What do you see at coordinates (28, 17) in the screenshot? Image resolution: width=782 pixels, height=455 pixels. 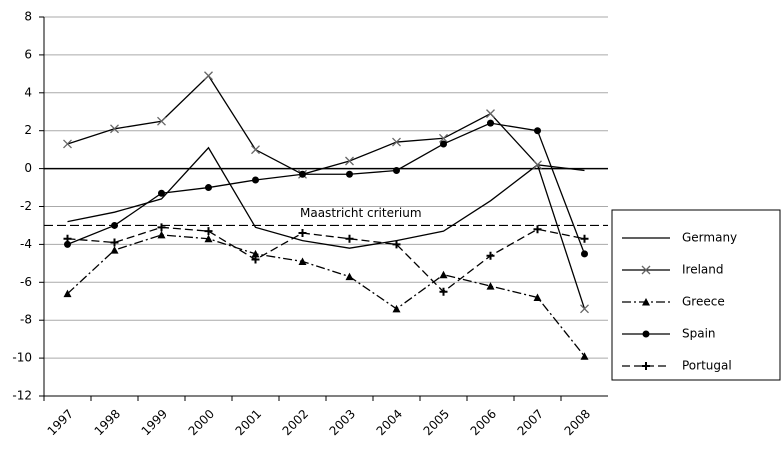 I see `y-tick-label: 8` at bounding box center [28, 17].